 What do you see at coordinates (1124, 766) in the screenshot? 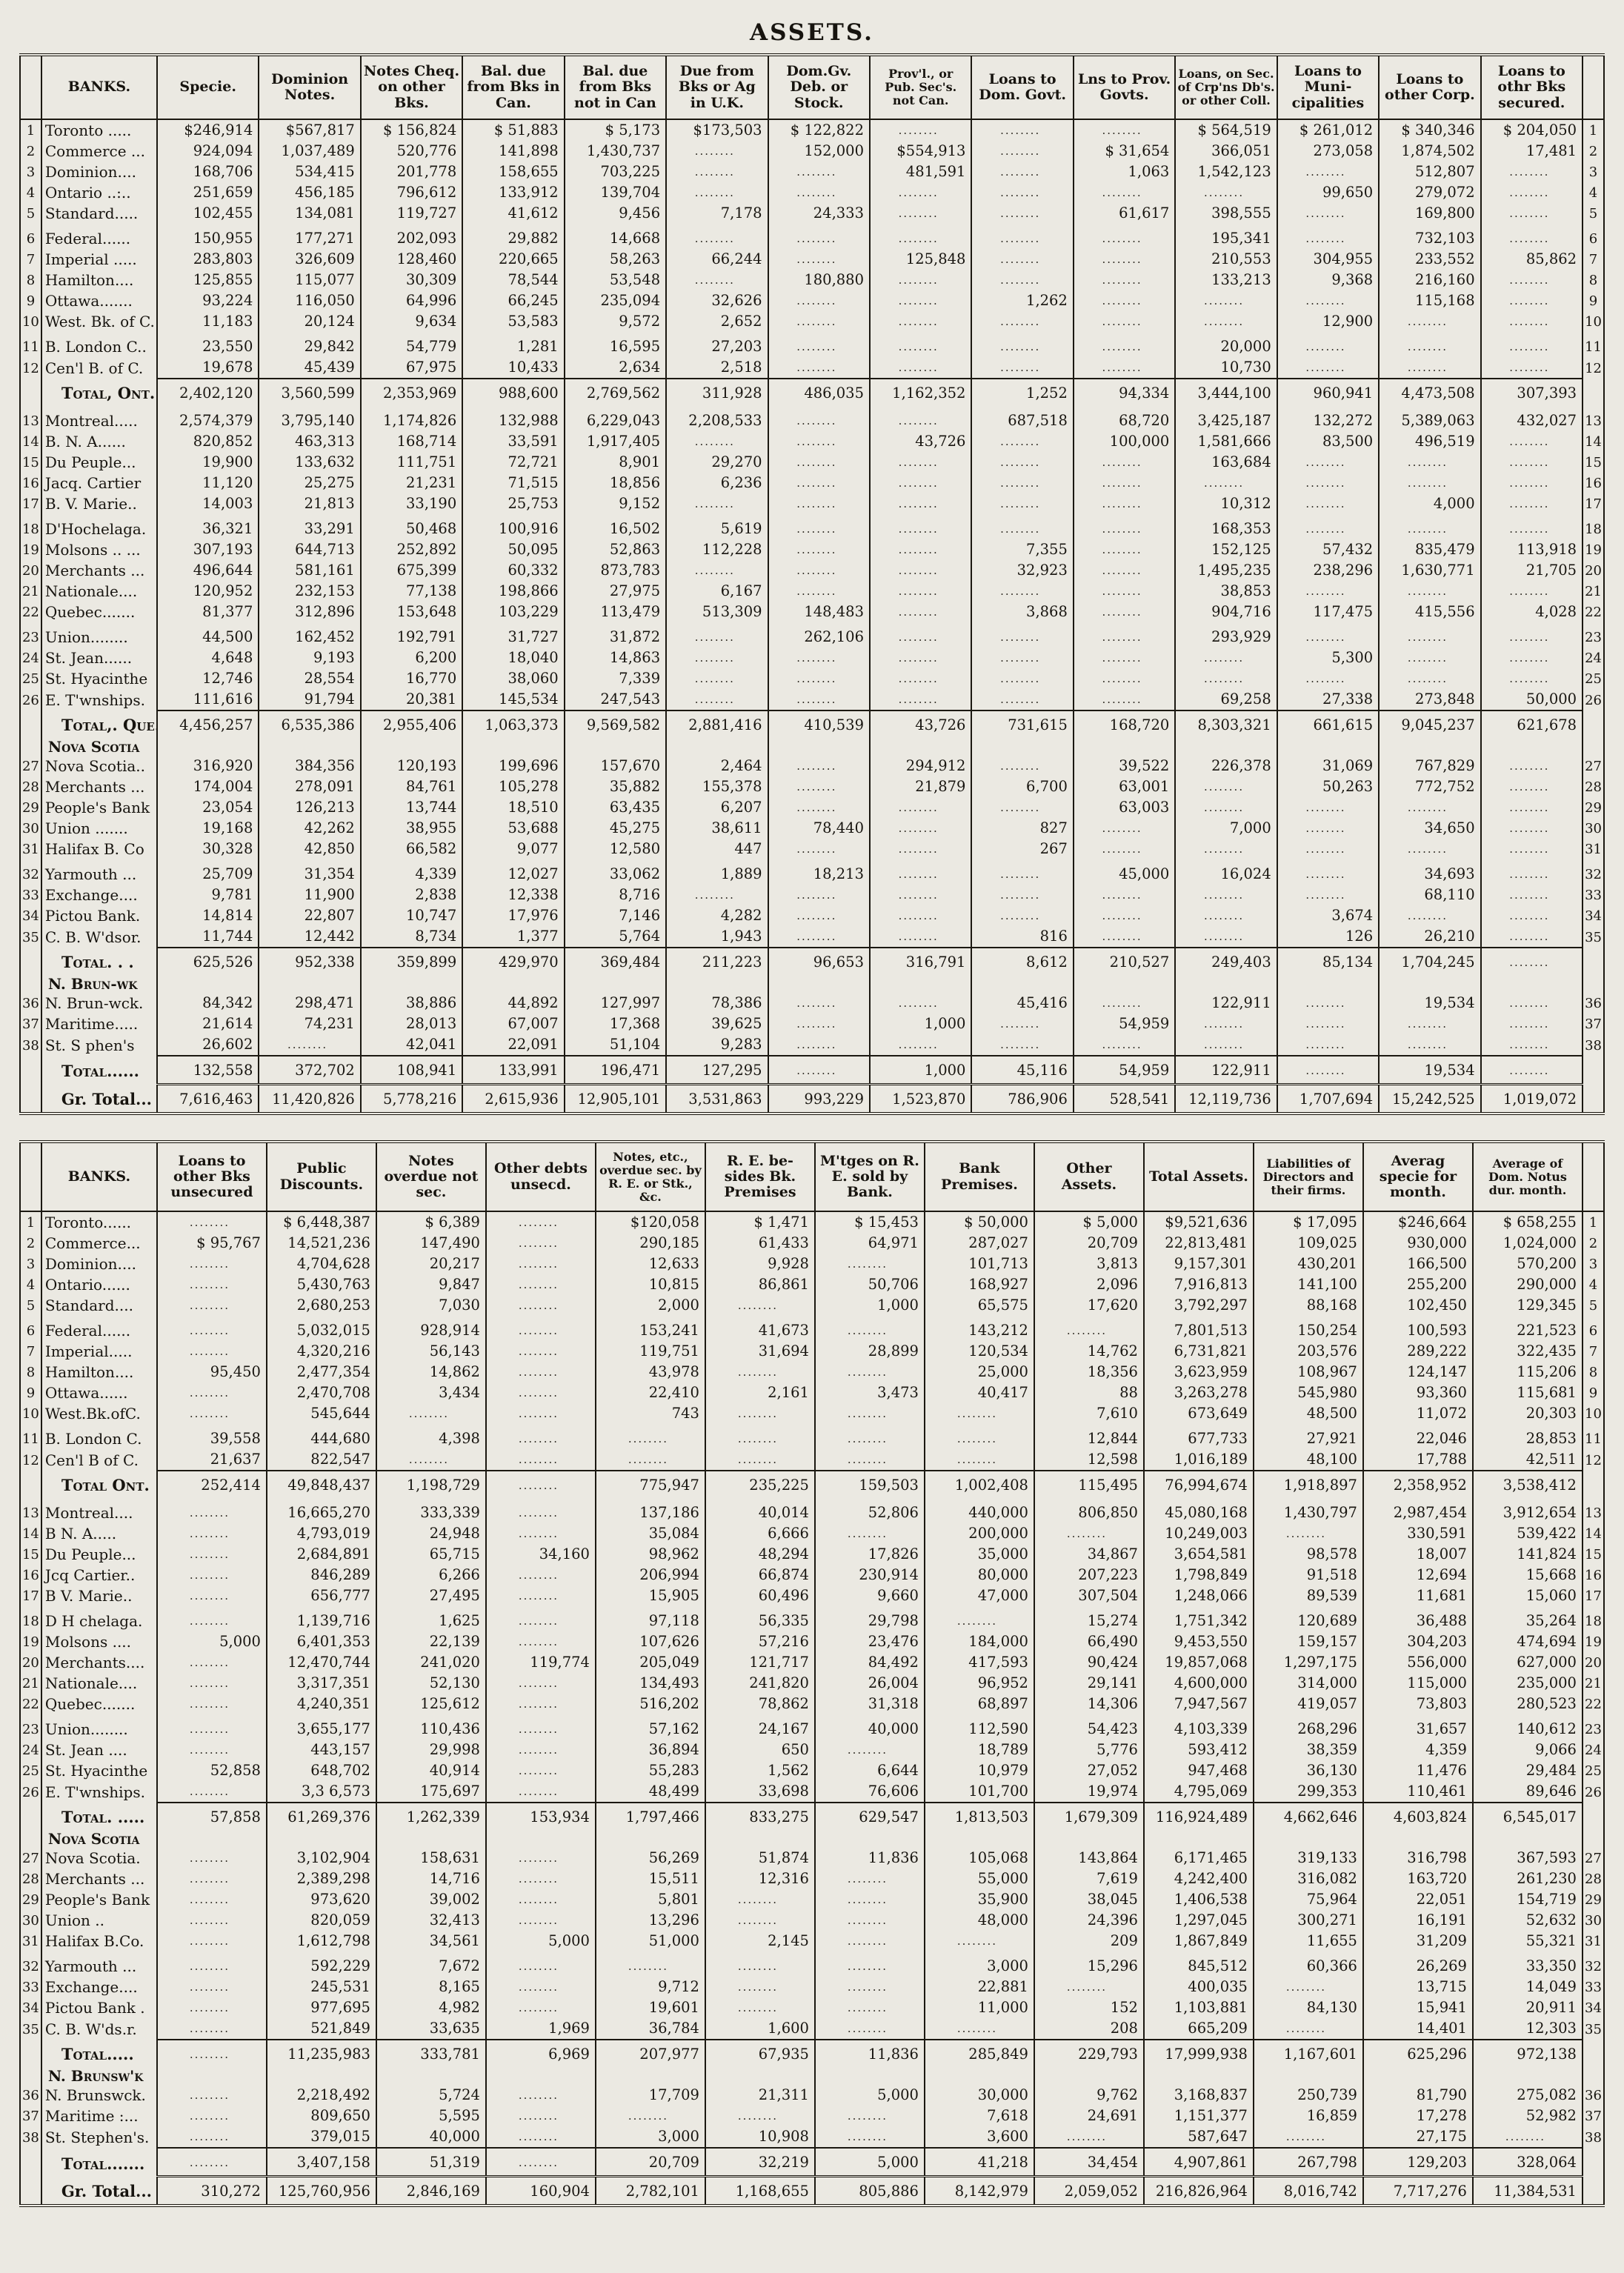
I see `data-cell: 39,522` at bounding box center [1124, 766].